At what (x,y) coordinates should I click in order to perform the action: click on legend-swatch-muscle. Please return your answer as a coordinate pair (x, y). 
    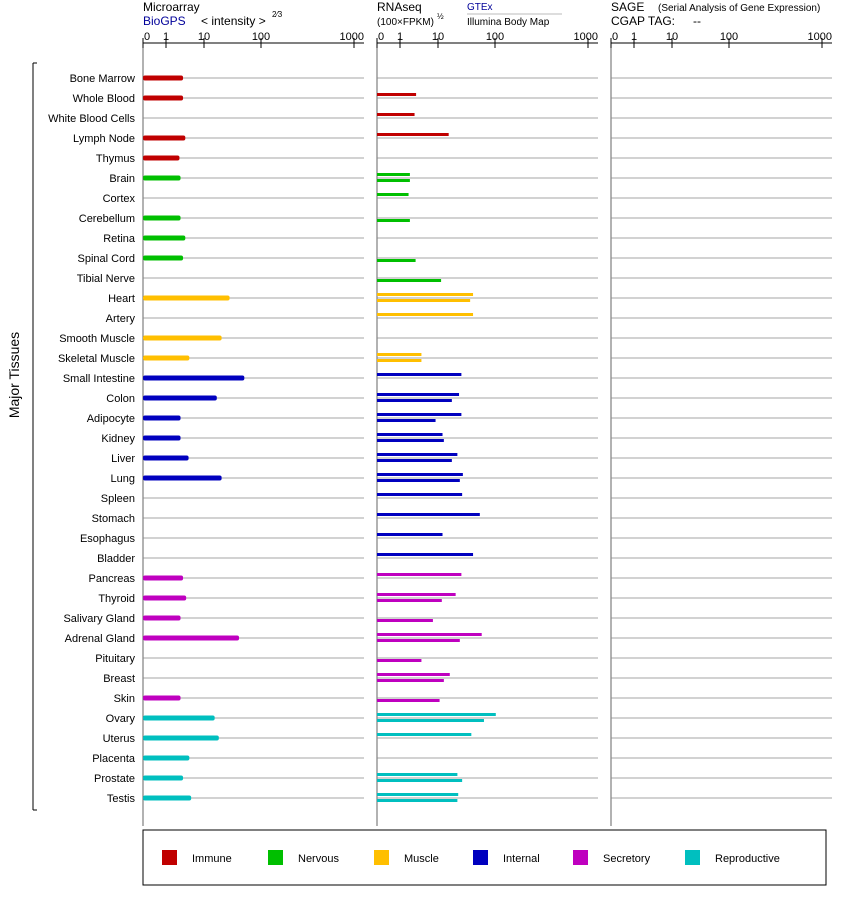
    Looking at the image, I should click on (381, 857).